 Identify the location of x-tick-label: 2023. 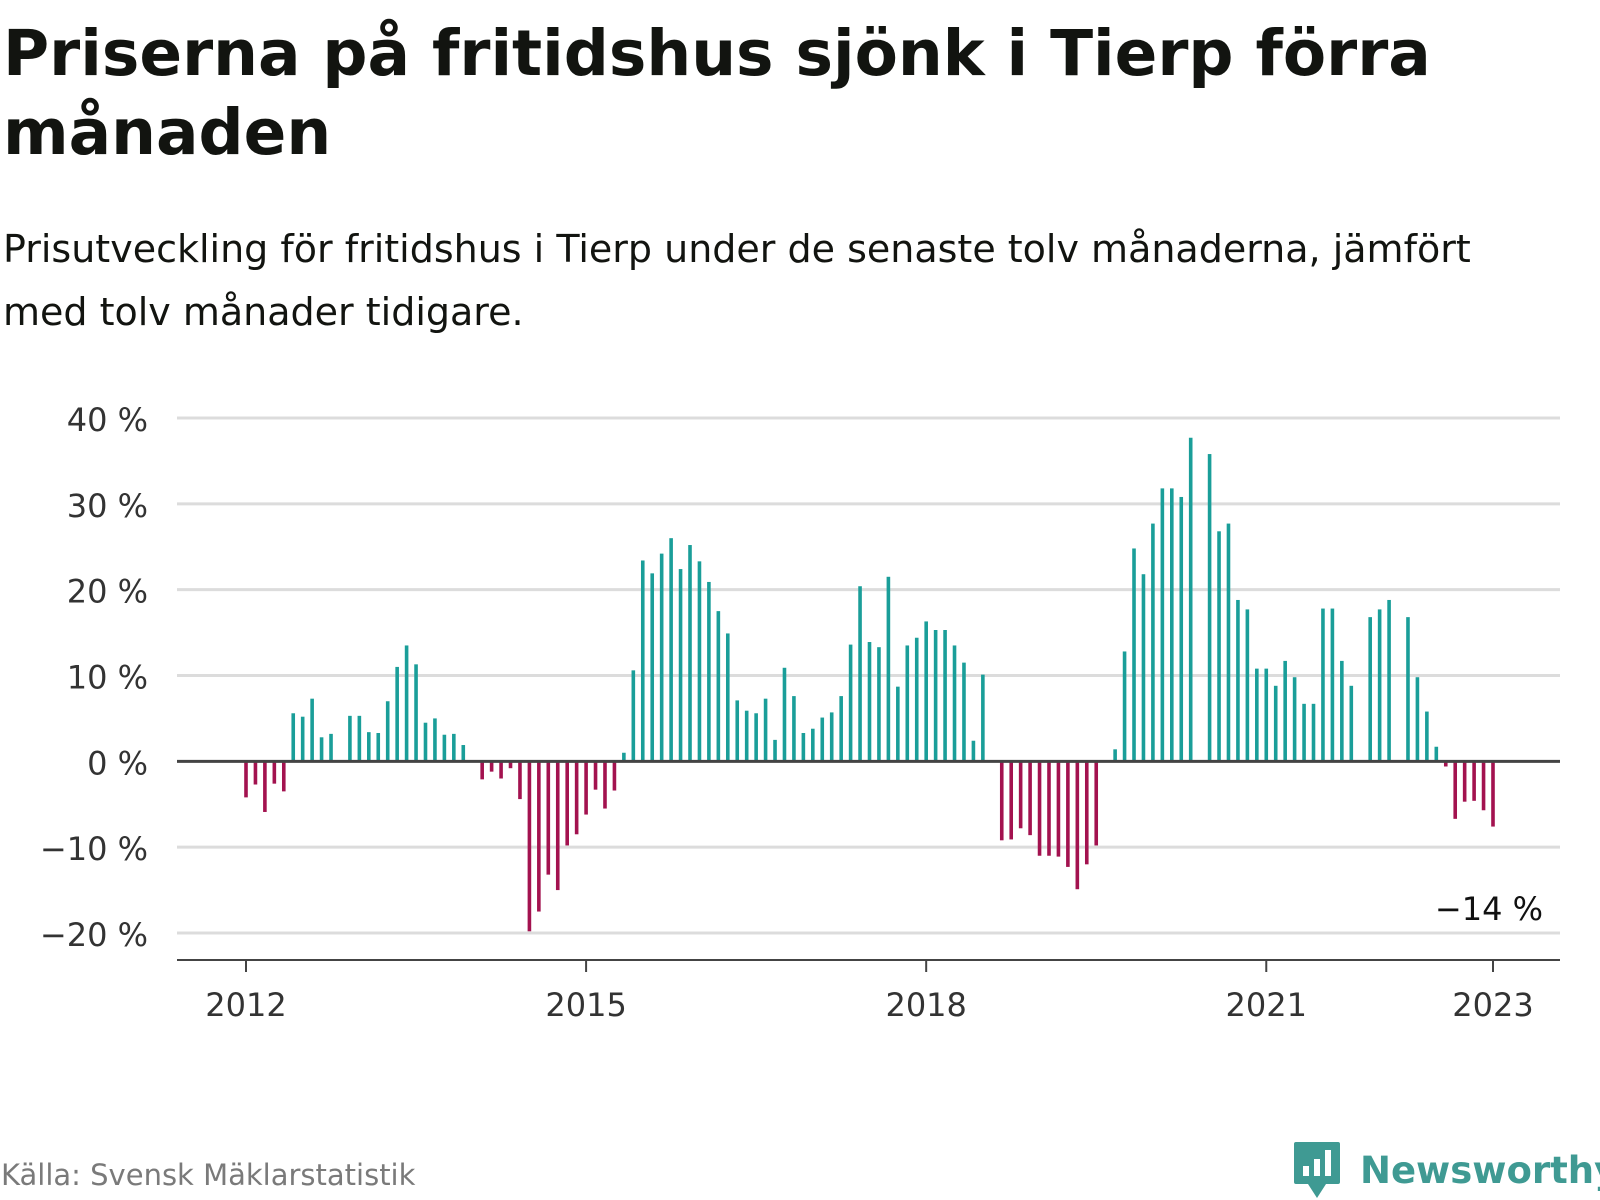
(1492, 1003).